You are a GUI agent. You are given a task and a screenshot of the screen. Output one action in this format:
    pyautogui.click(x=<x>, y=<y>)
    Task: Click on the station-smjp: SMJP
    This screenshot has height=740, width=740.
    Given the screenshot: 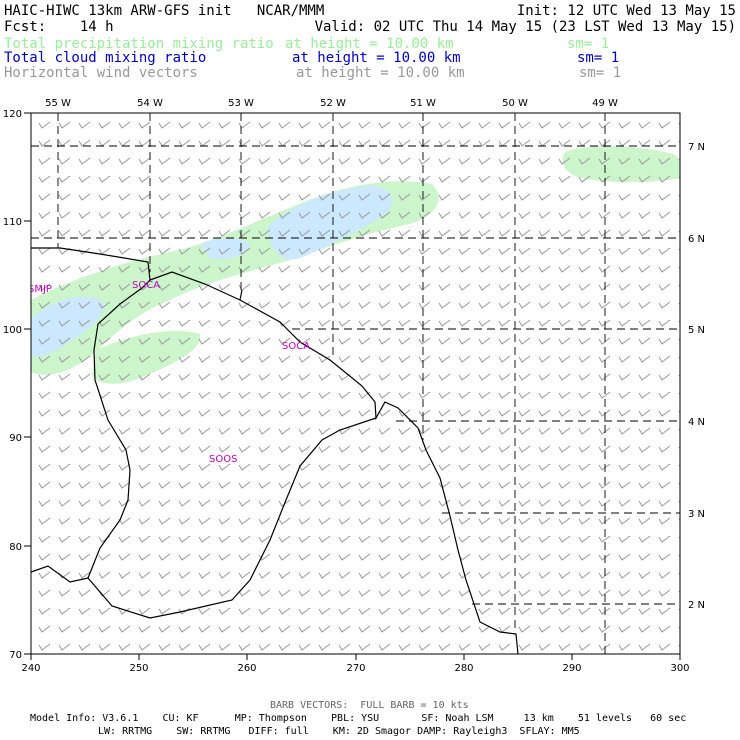 What is the action you would take?
    pyautogui.click(x=40, y=289)
    